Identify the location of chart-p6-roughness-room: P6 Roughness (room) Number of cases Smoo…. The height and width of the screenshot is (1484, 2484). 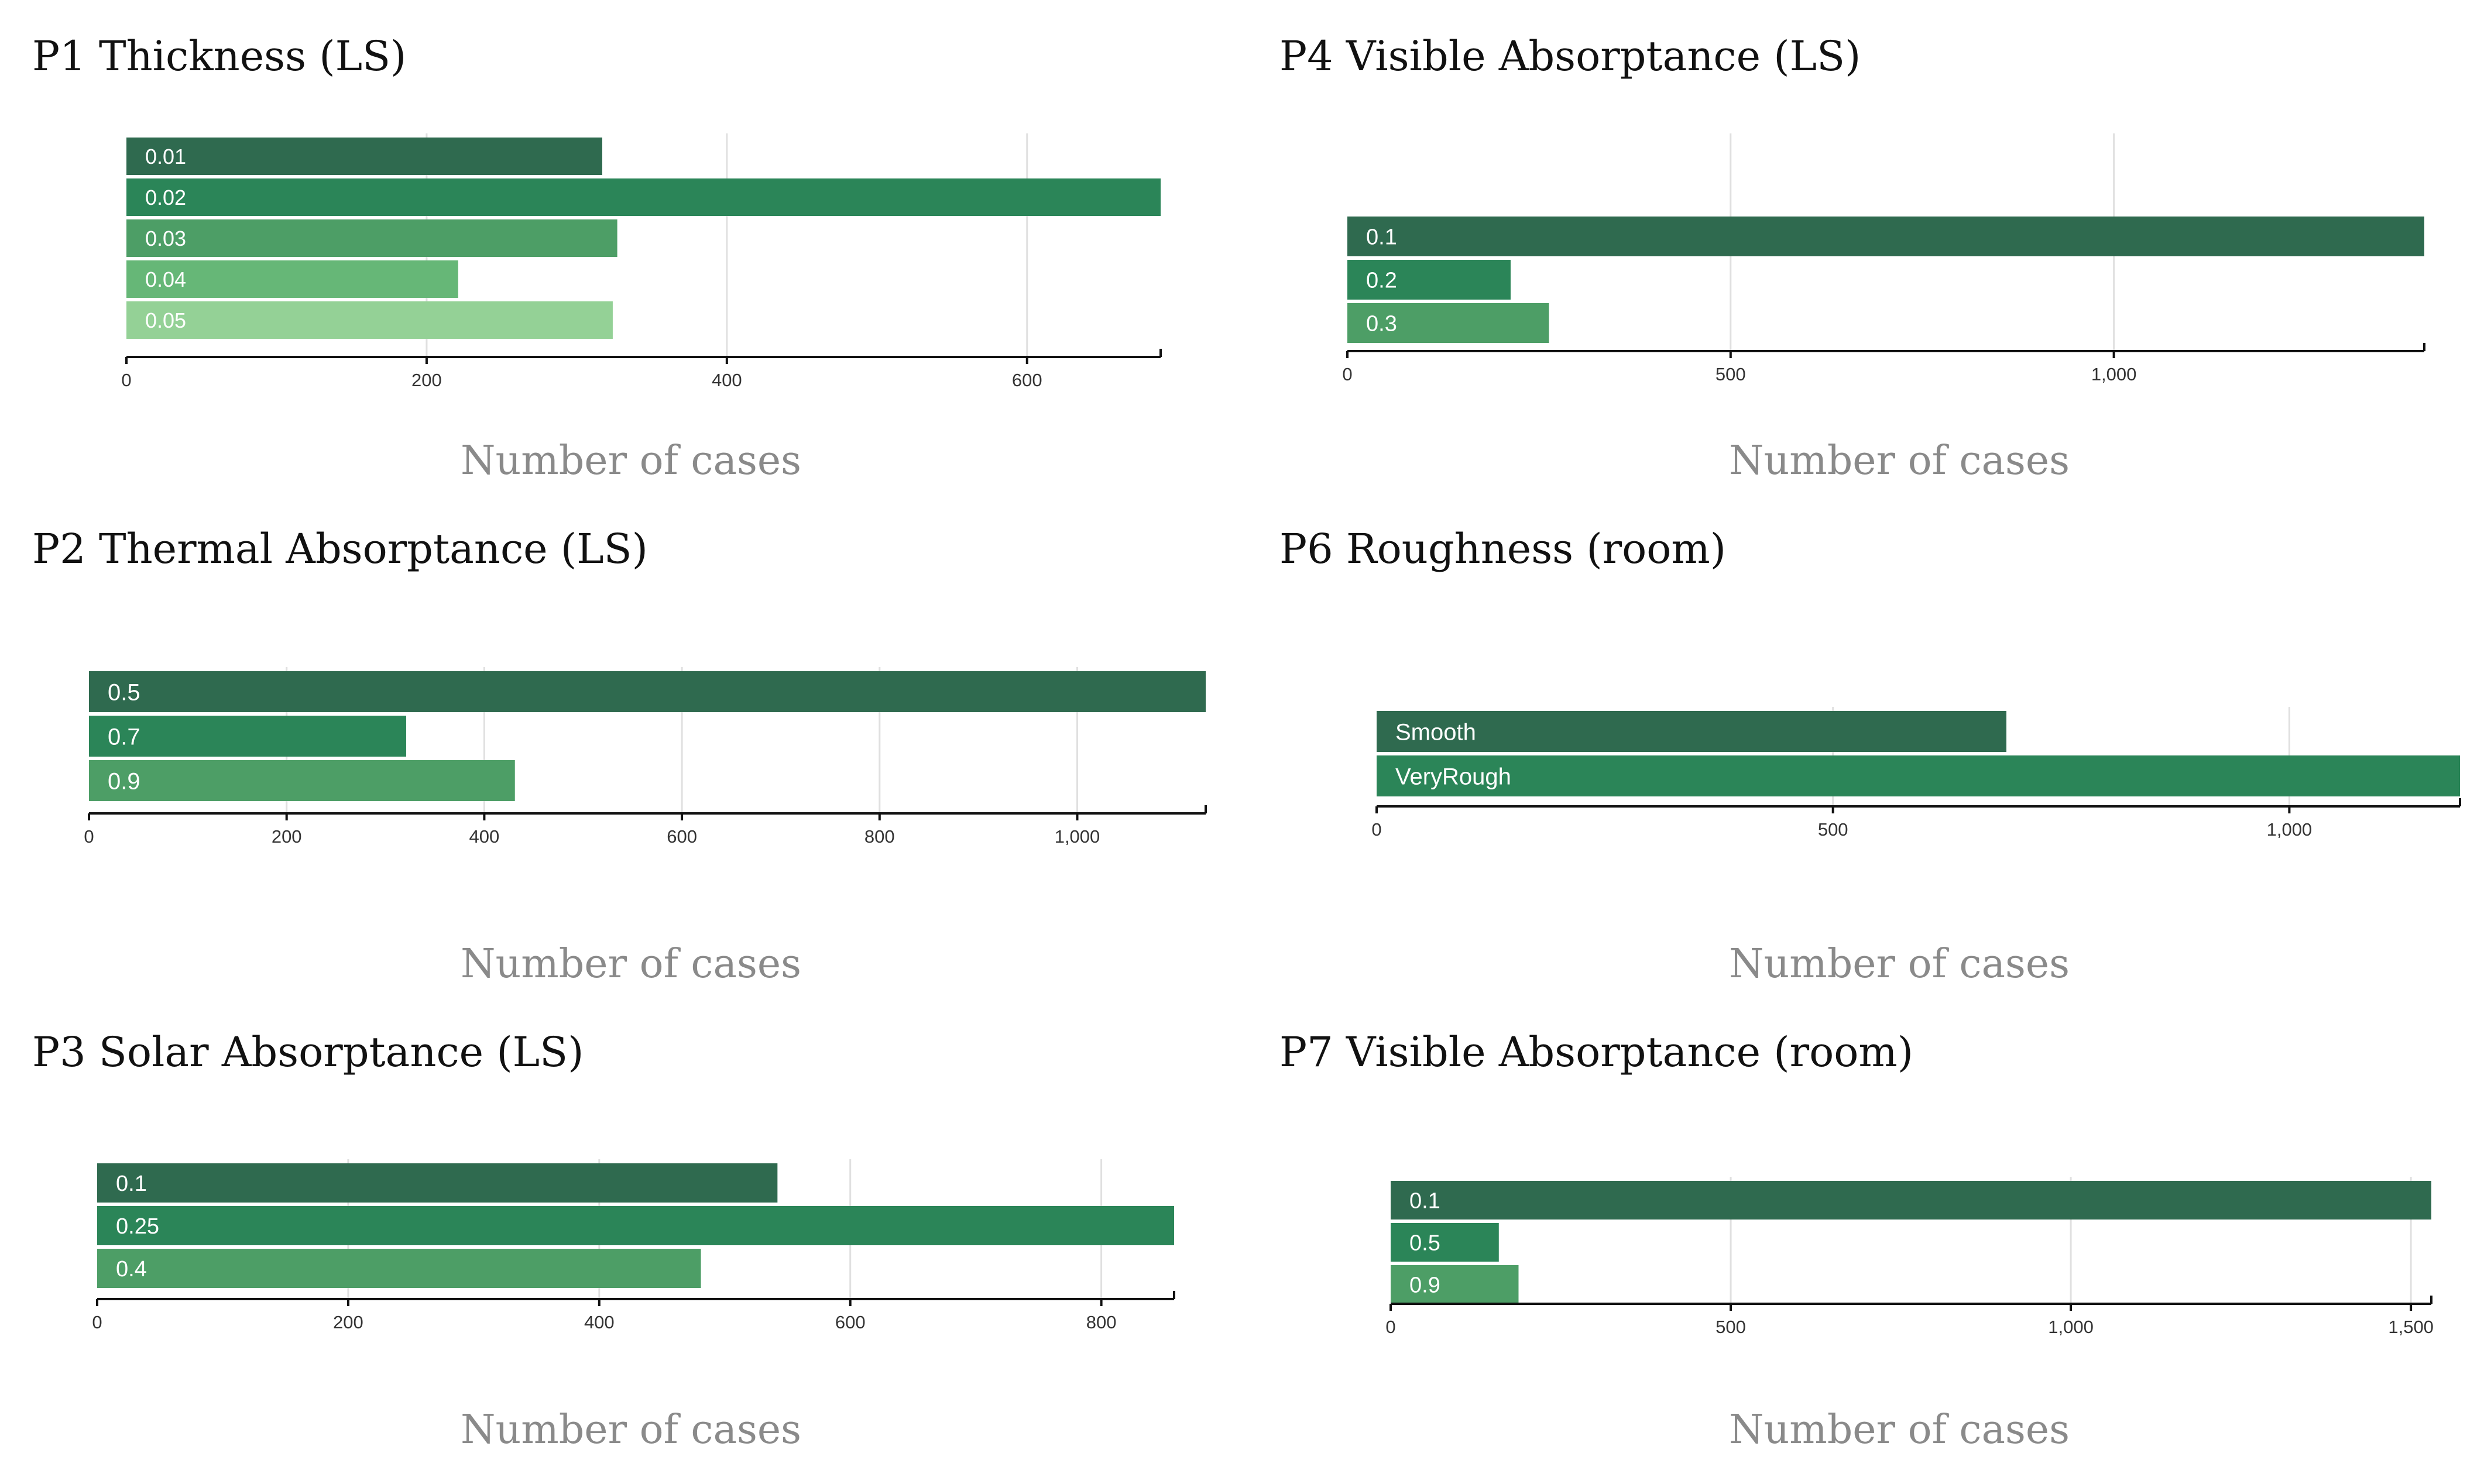
(1870, 756).